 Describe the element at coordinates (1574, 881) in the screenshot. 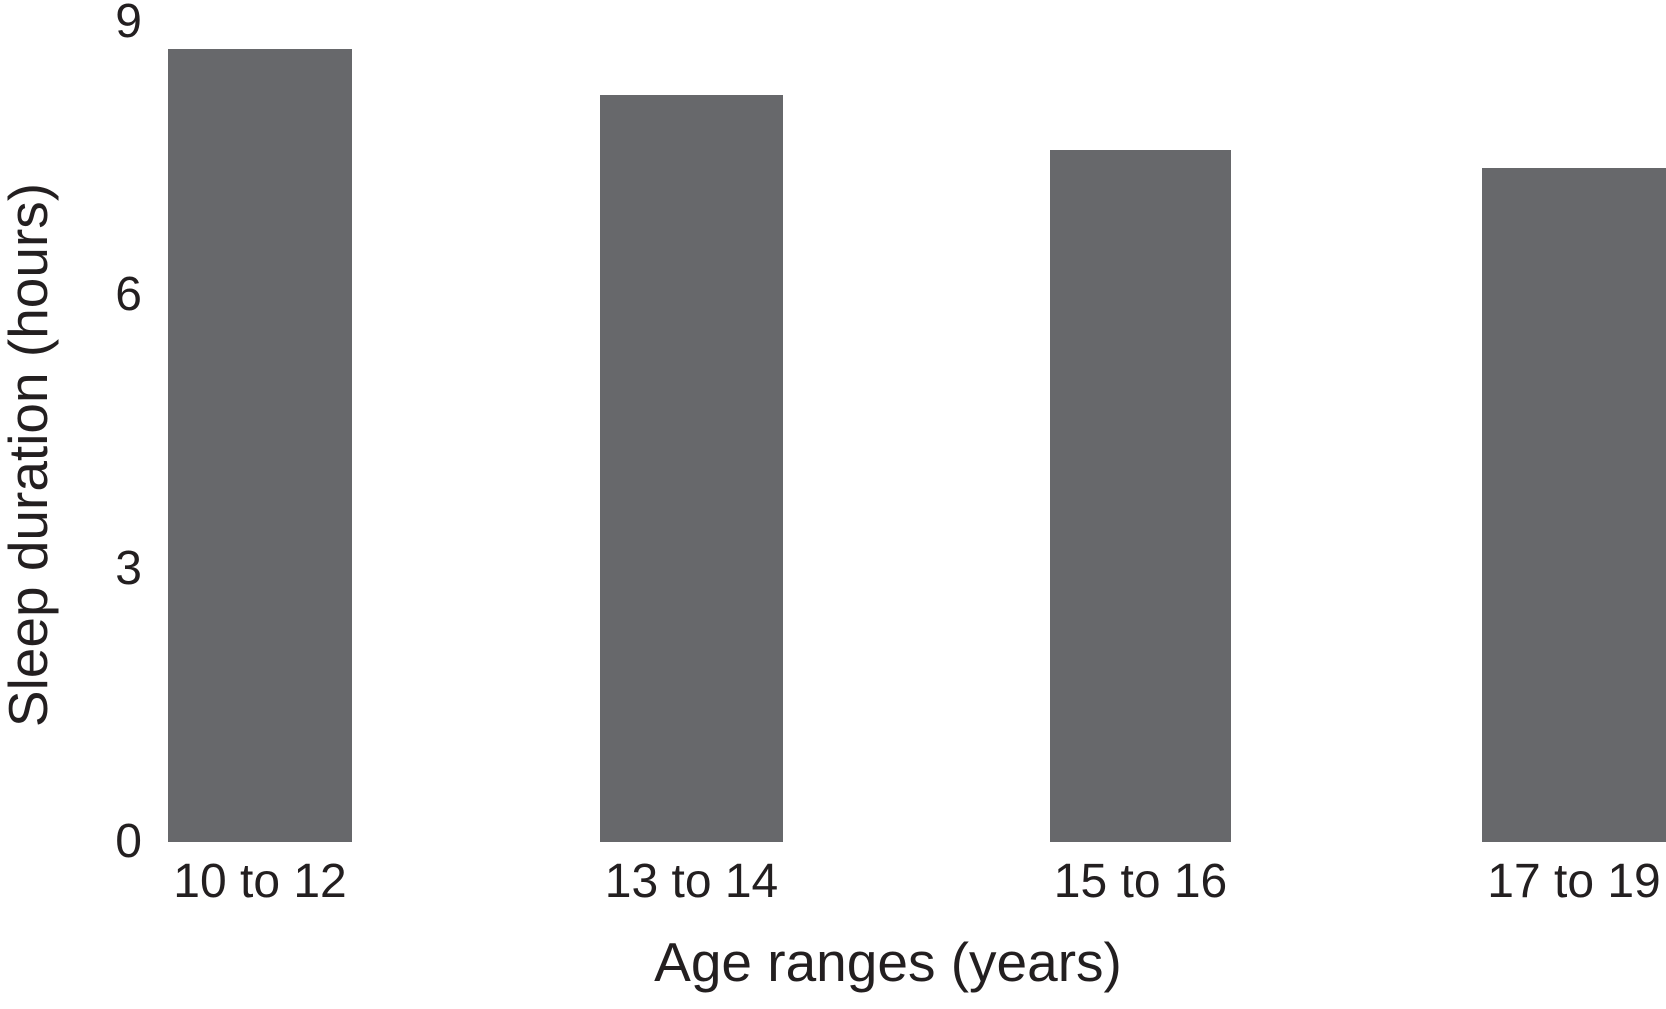

I see `x-tick-label: 17 to 19` at that location.